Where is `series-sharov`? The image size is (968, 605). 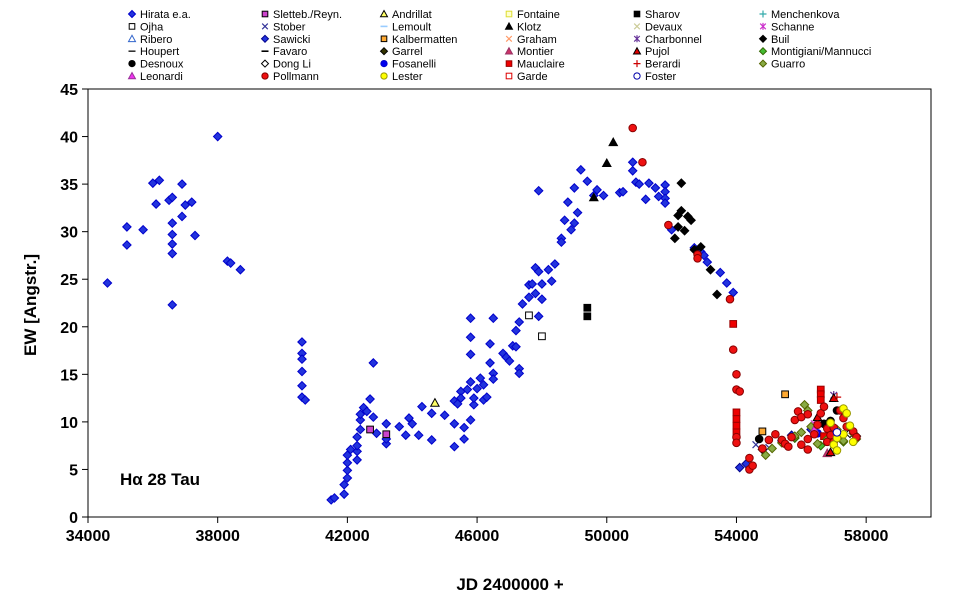 series-sharov is located at coordinates (587, 312).